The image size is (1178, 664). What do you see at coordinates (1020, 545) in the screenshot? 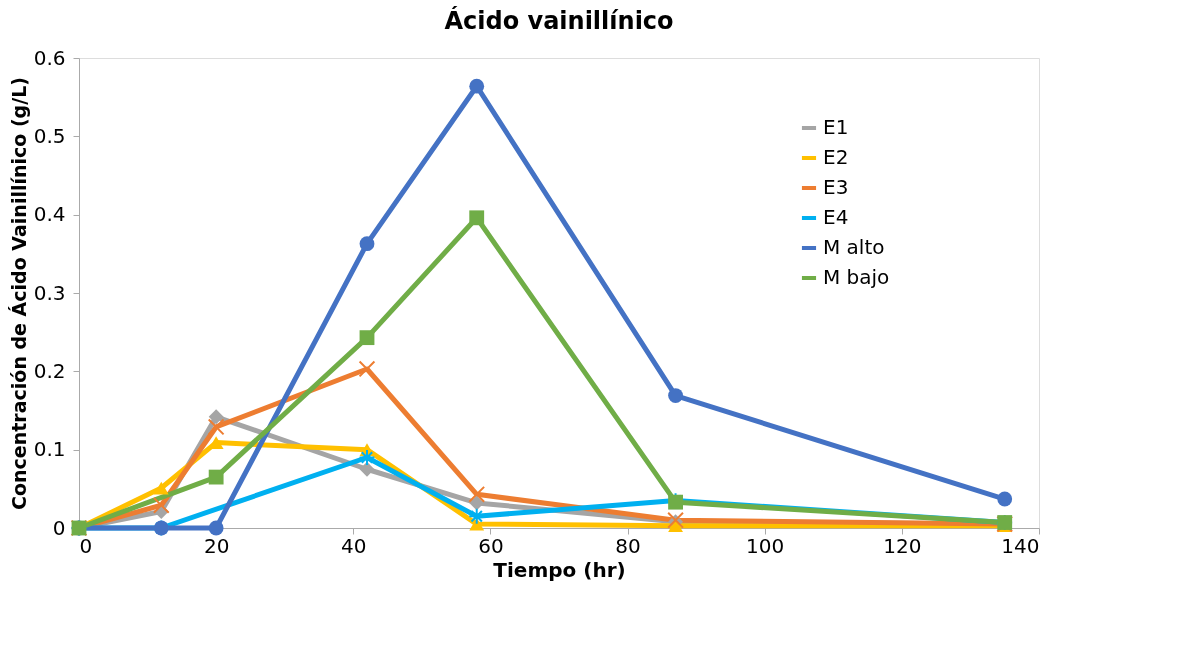
I see `x-tick-label: 140` at bounding box center [1020, 545].